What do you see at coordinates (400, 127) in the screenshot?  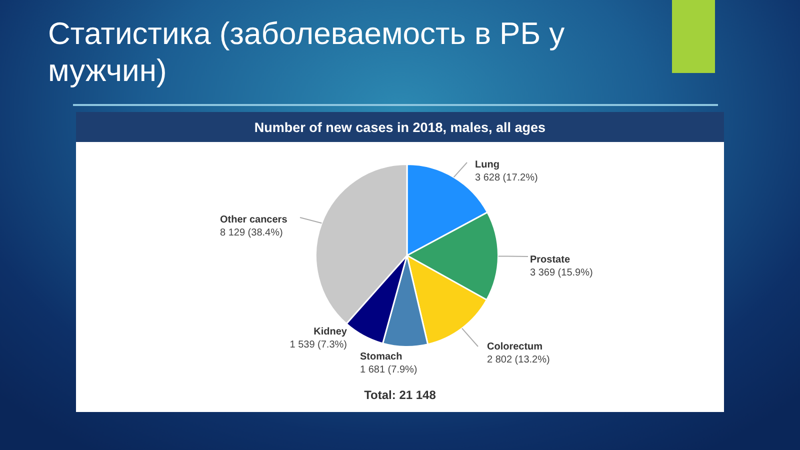 I see `chart-subtitle: Number of new cases in 2018, males, all ages` at bounding box center [400, 127].